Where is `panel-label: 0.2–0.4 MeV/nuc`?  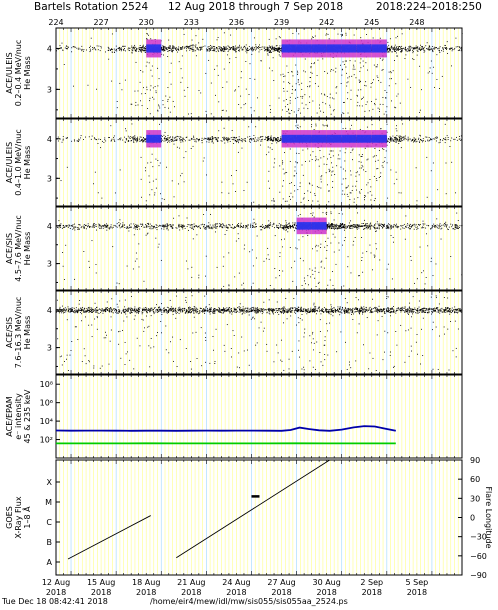 panel-label: 0.2–0.4 MeV/nuc is located at coordinates (18, 73).